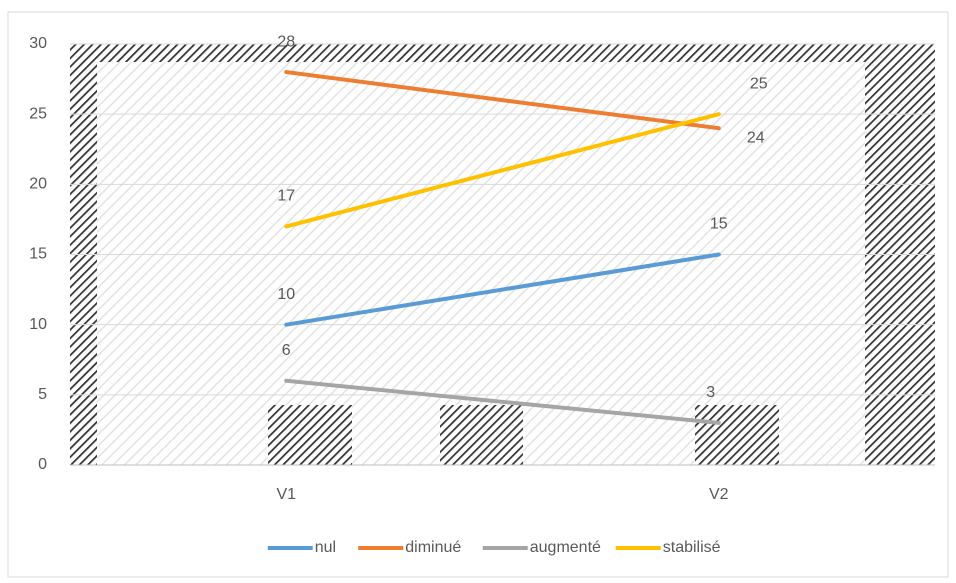 This screenshot has width=956, height=583. What do you see at coordinates (759, 83) in the screenshot?
I see `data-label: 25` at bounding box center [759, 83].